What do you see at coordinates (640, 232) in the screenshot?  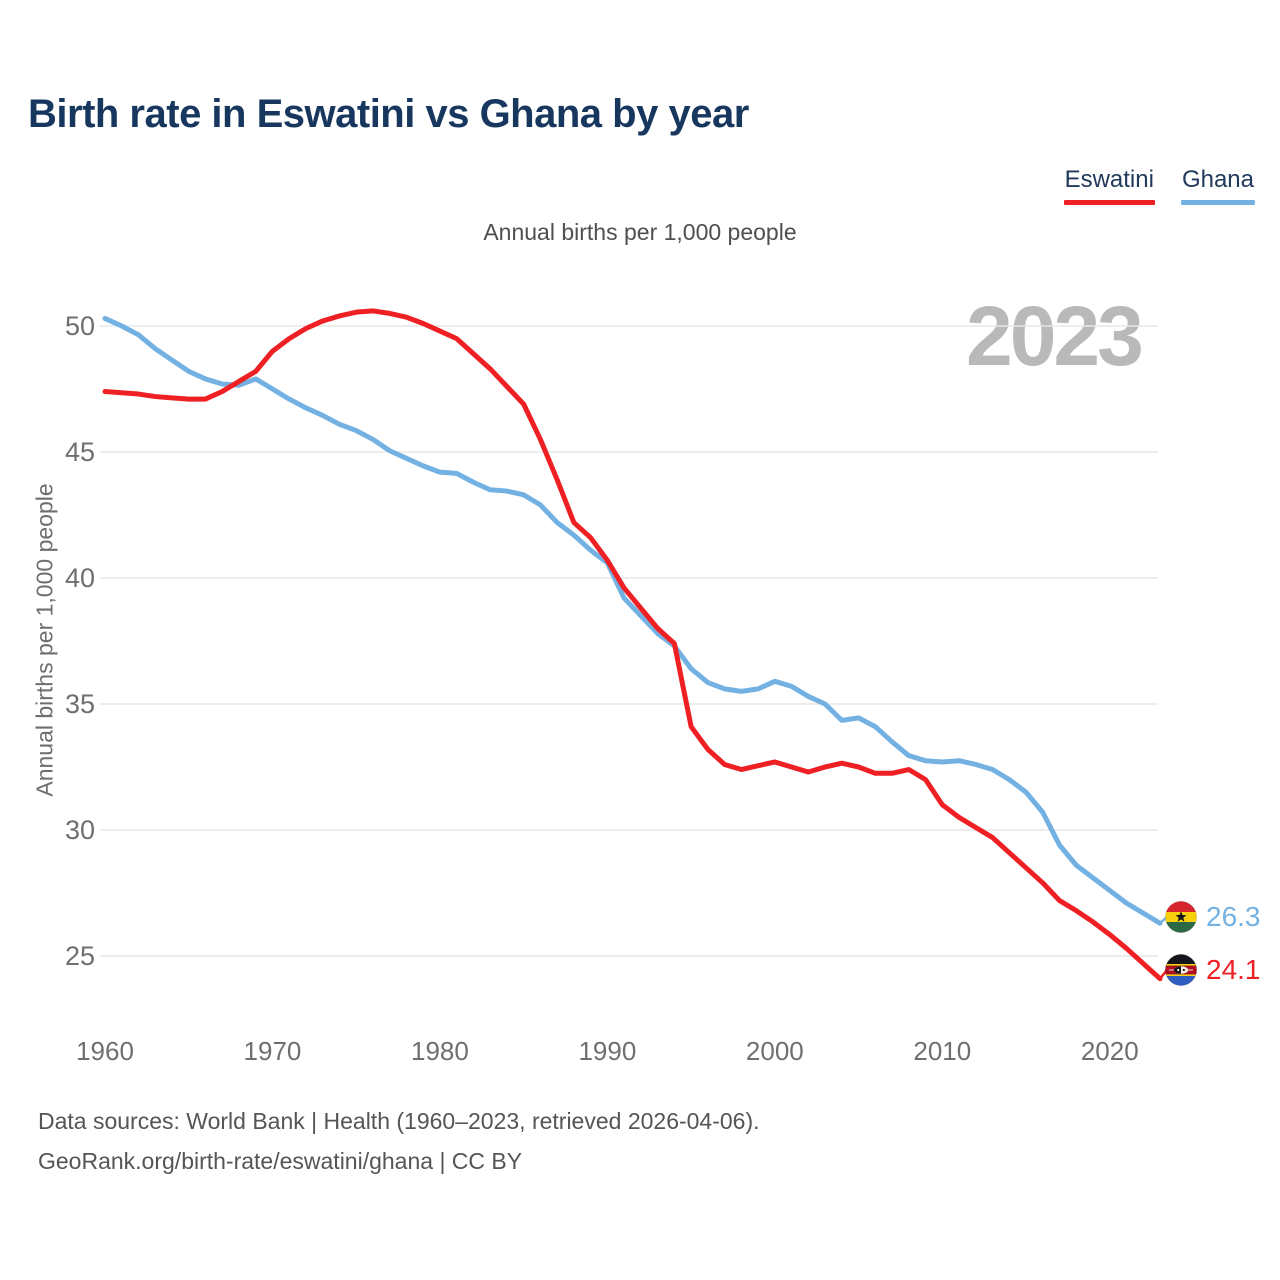 I see `chart-subtitle: Annual births per 1,000 people` at bounding box center [640, 232].